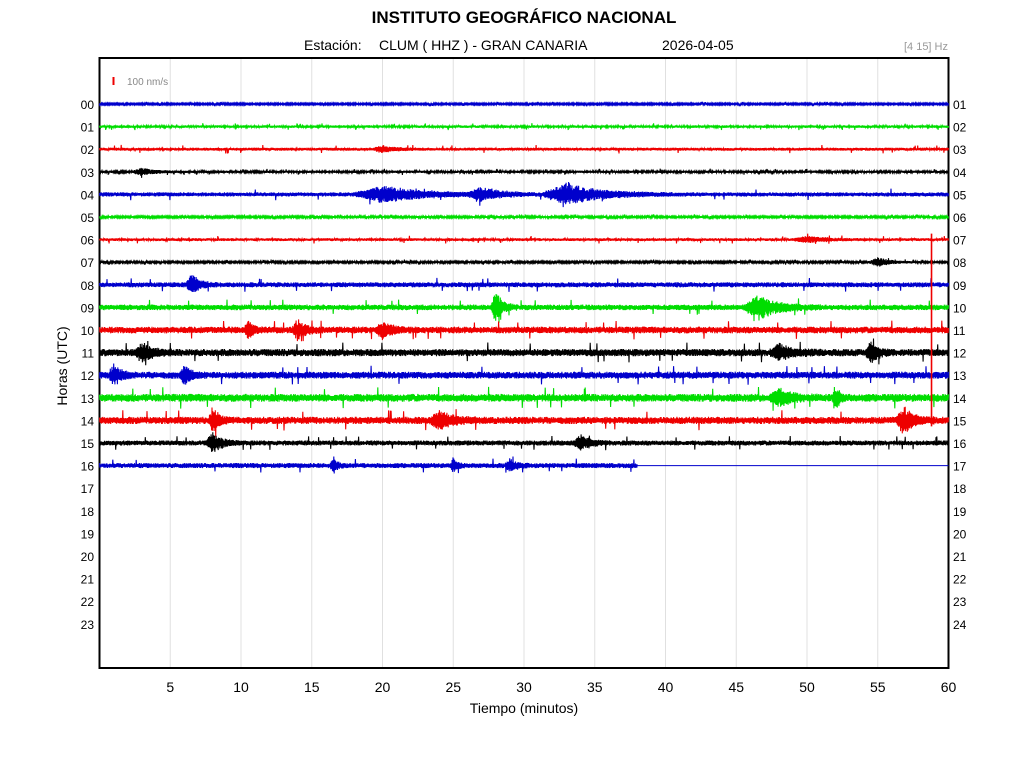 This screenshot has height=768, width=1024. What do you see at coordinates (959, 331) in the screenshot?
I see `y-tick-label-right: 11` at bounding box center [959, 331].